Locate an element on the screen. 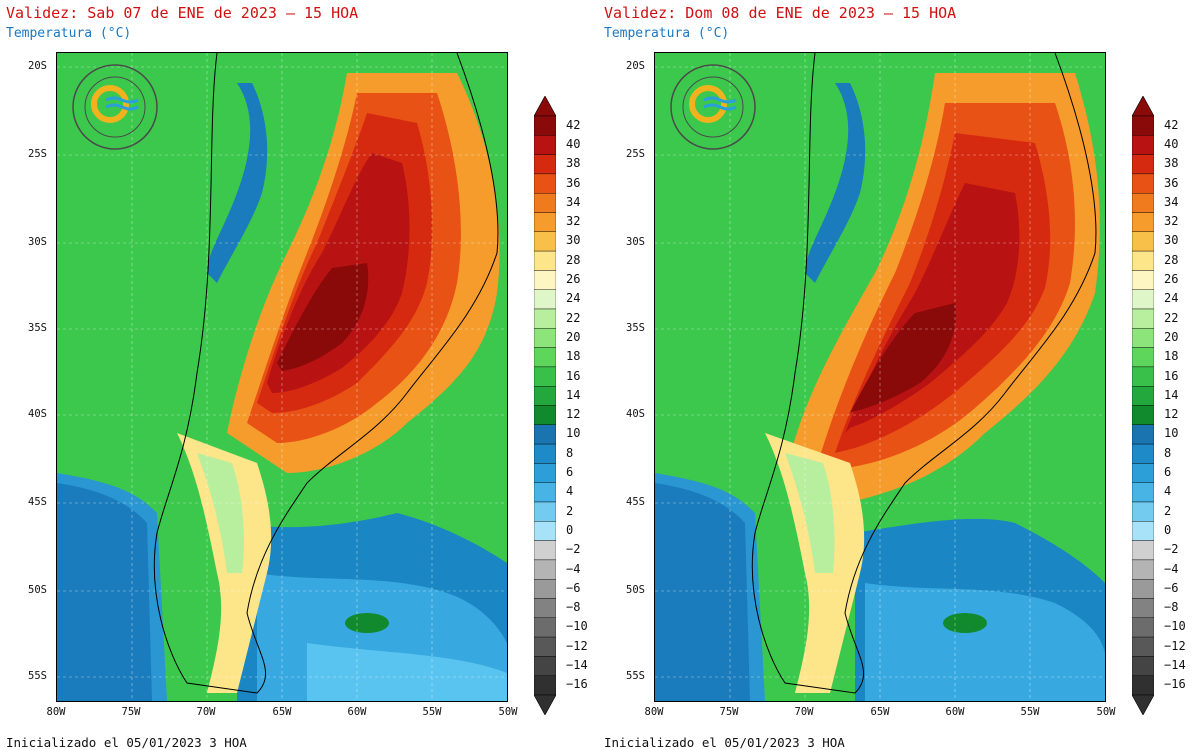 The height and width of the screenshot is (750, 1196). colorbar-tick-label: 6 is located at coordinates (570, 472).